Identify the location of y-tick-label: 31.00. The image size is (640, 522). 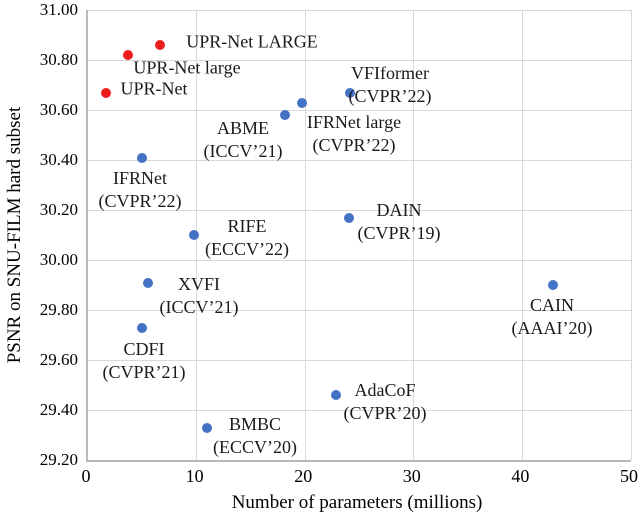
(58, 9).